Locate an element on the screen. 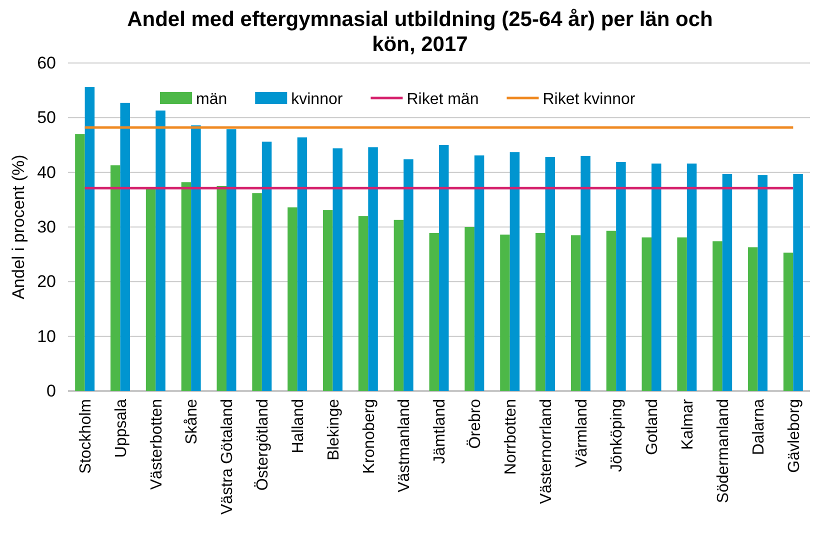 The height and width of the screenshot is (535, 822). legend-label: kvinnor is located at coordinates (317, 99).